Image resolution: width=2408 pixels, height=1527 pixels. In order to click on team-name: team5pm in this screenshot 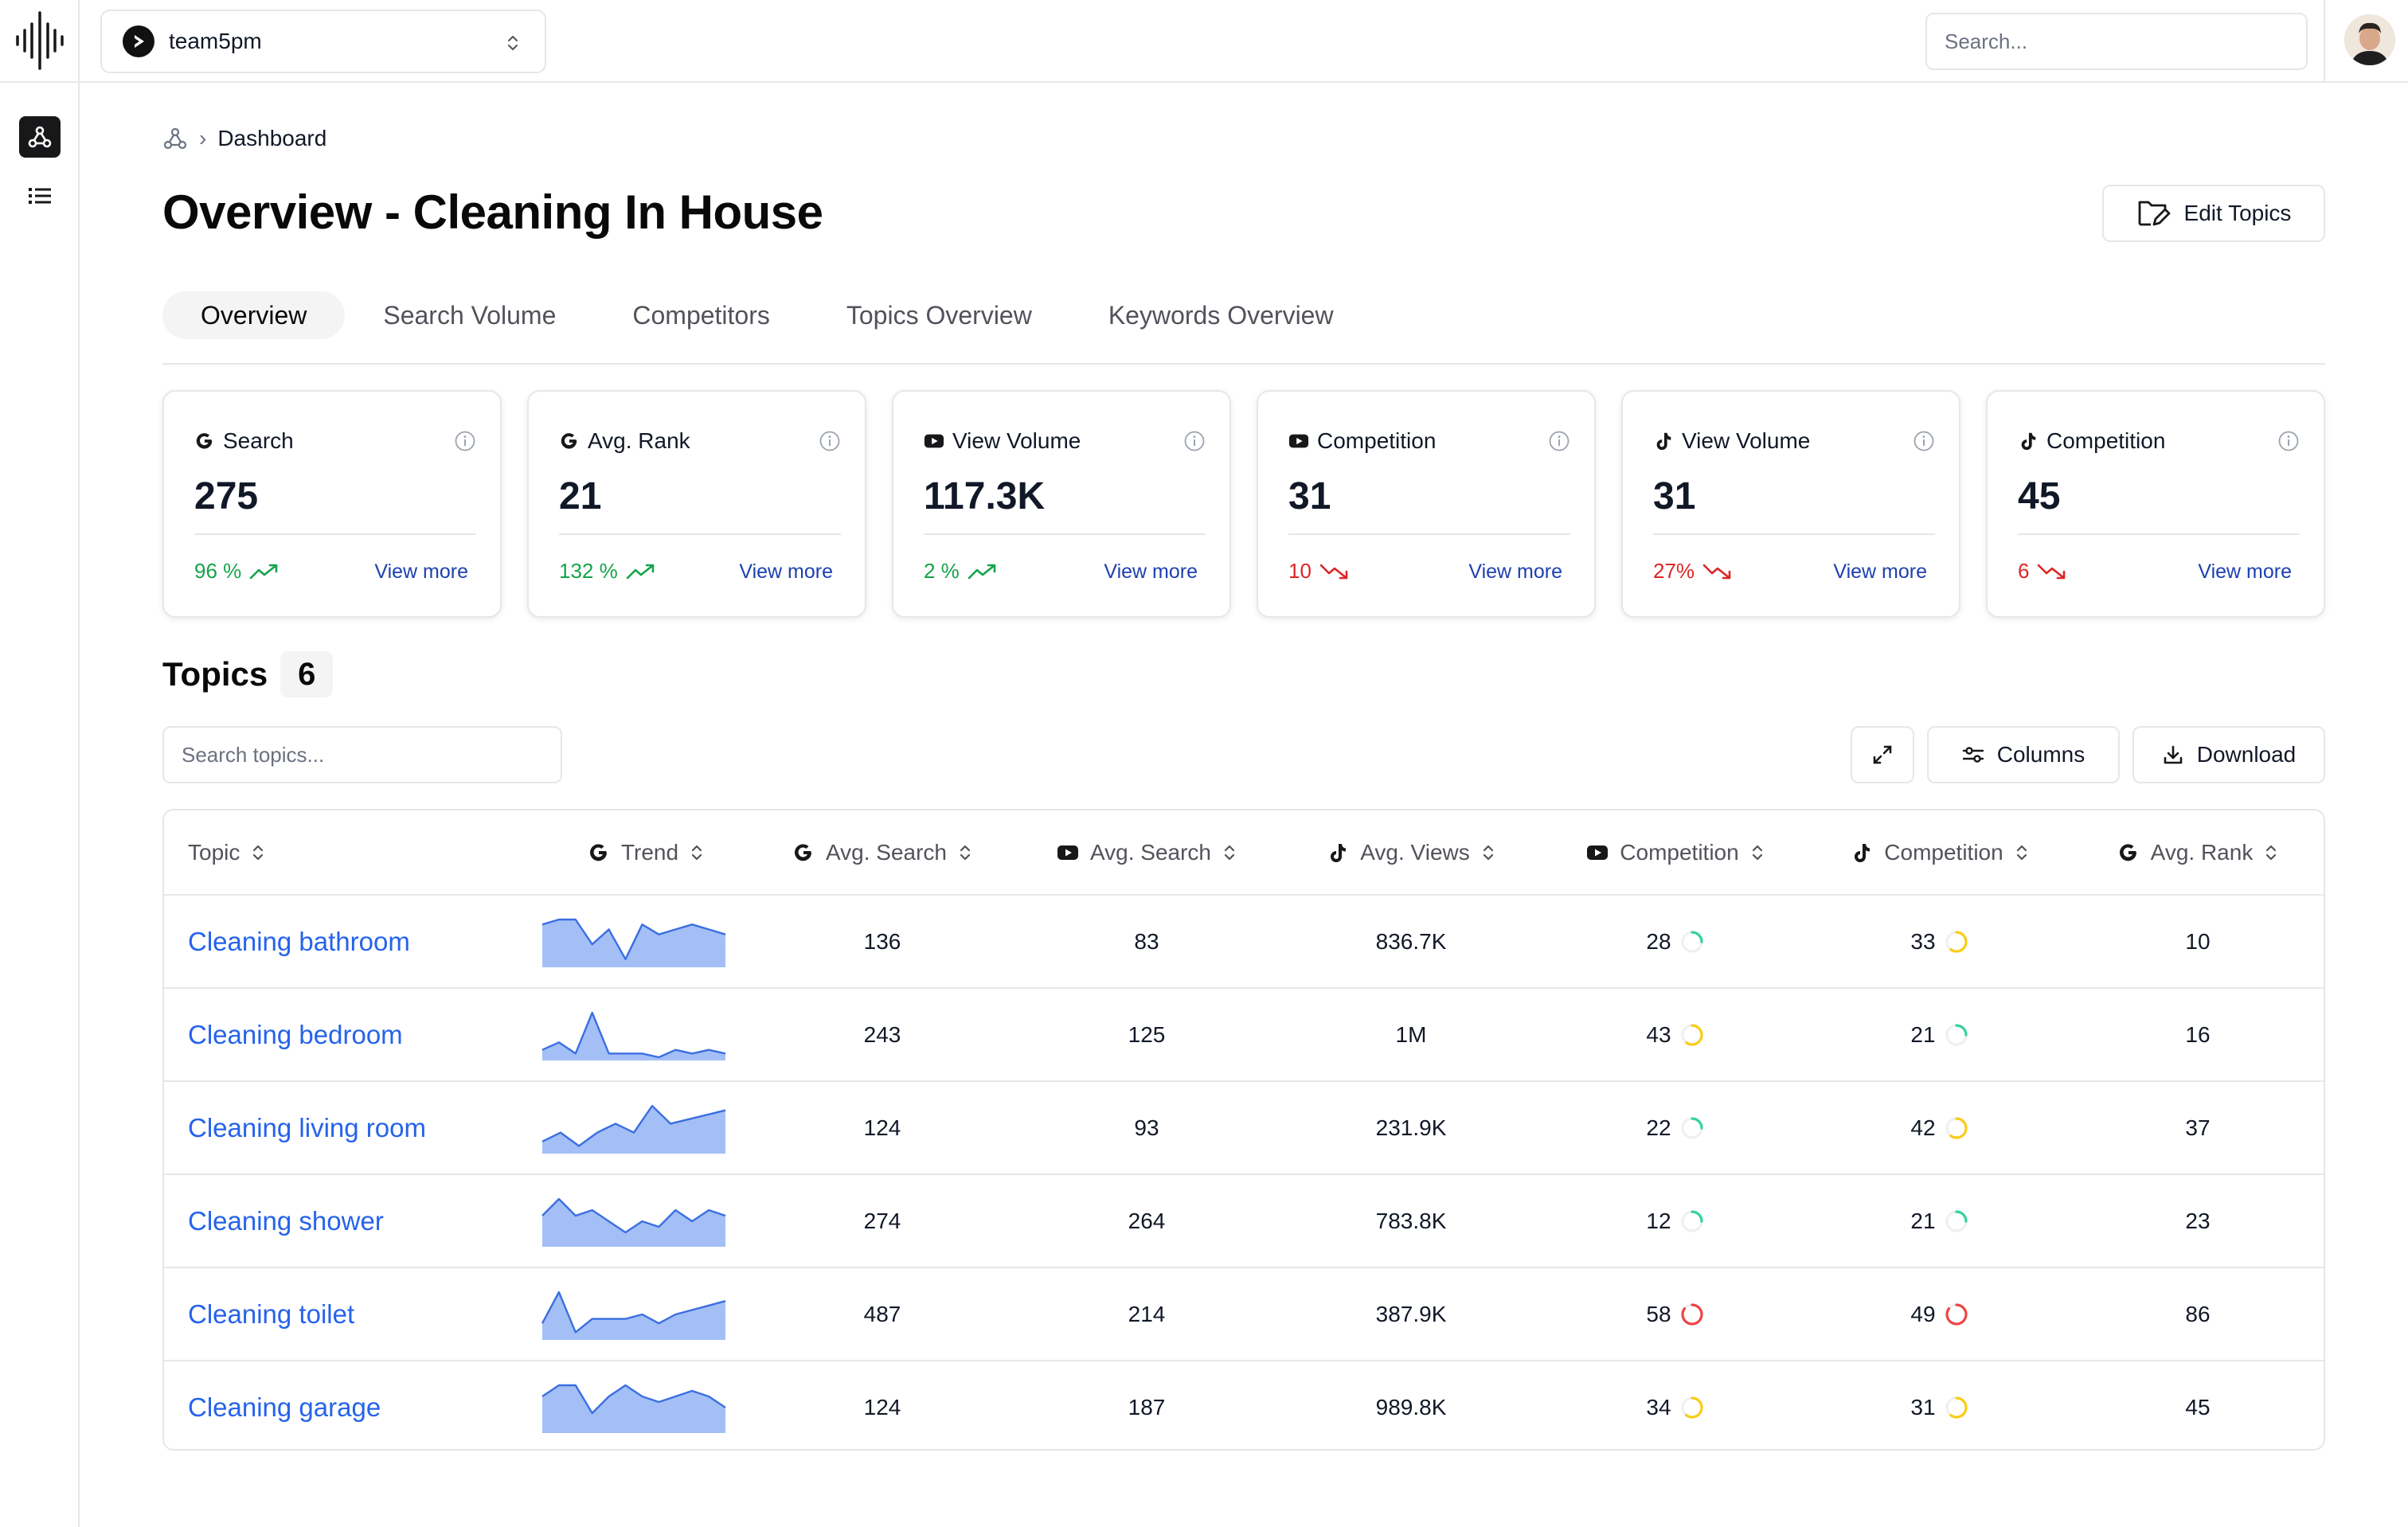, I will do `click(216, 41)`.